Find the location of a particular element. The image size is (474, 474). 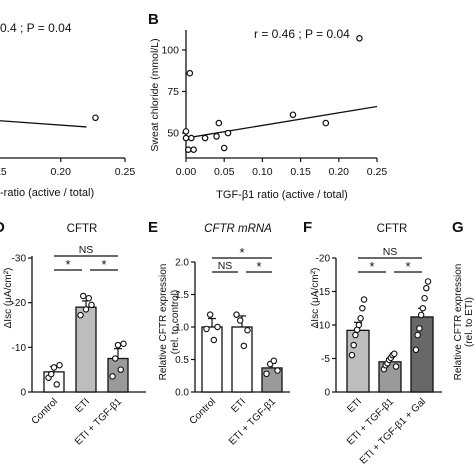

panel-a-x-ticks: 0.15 0.20 0.25 is located at coordinates (67, 168).